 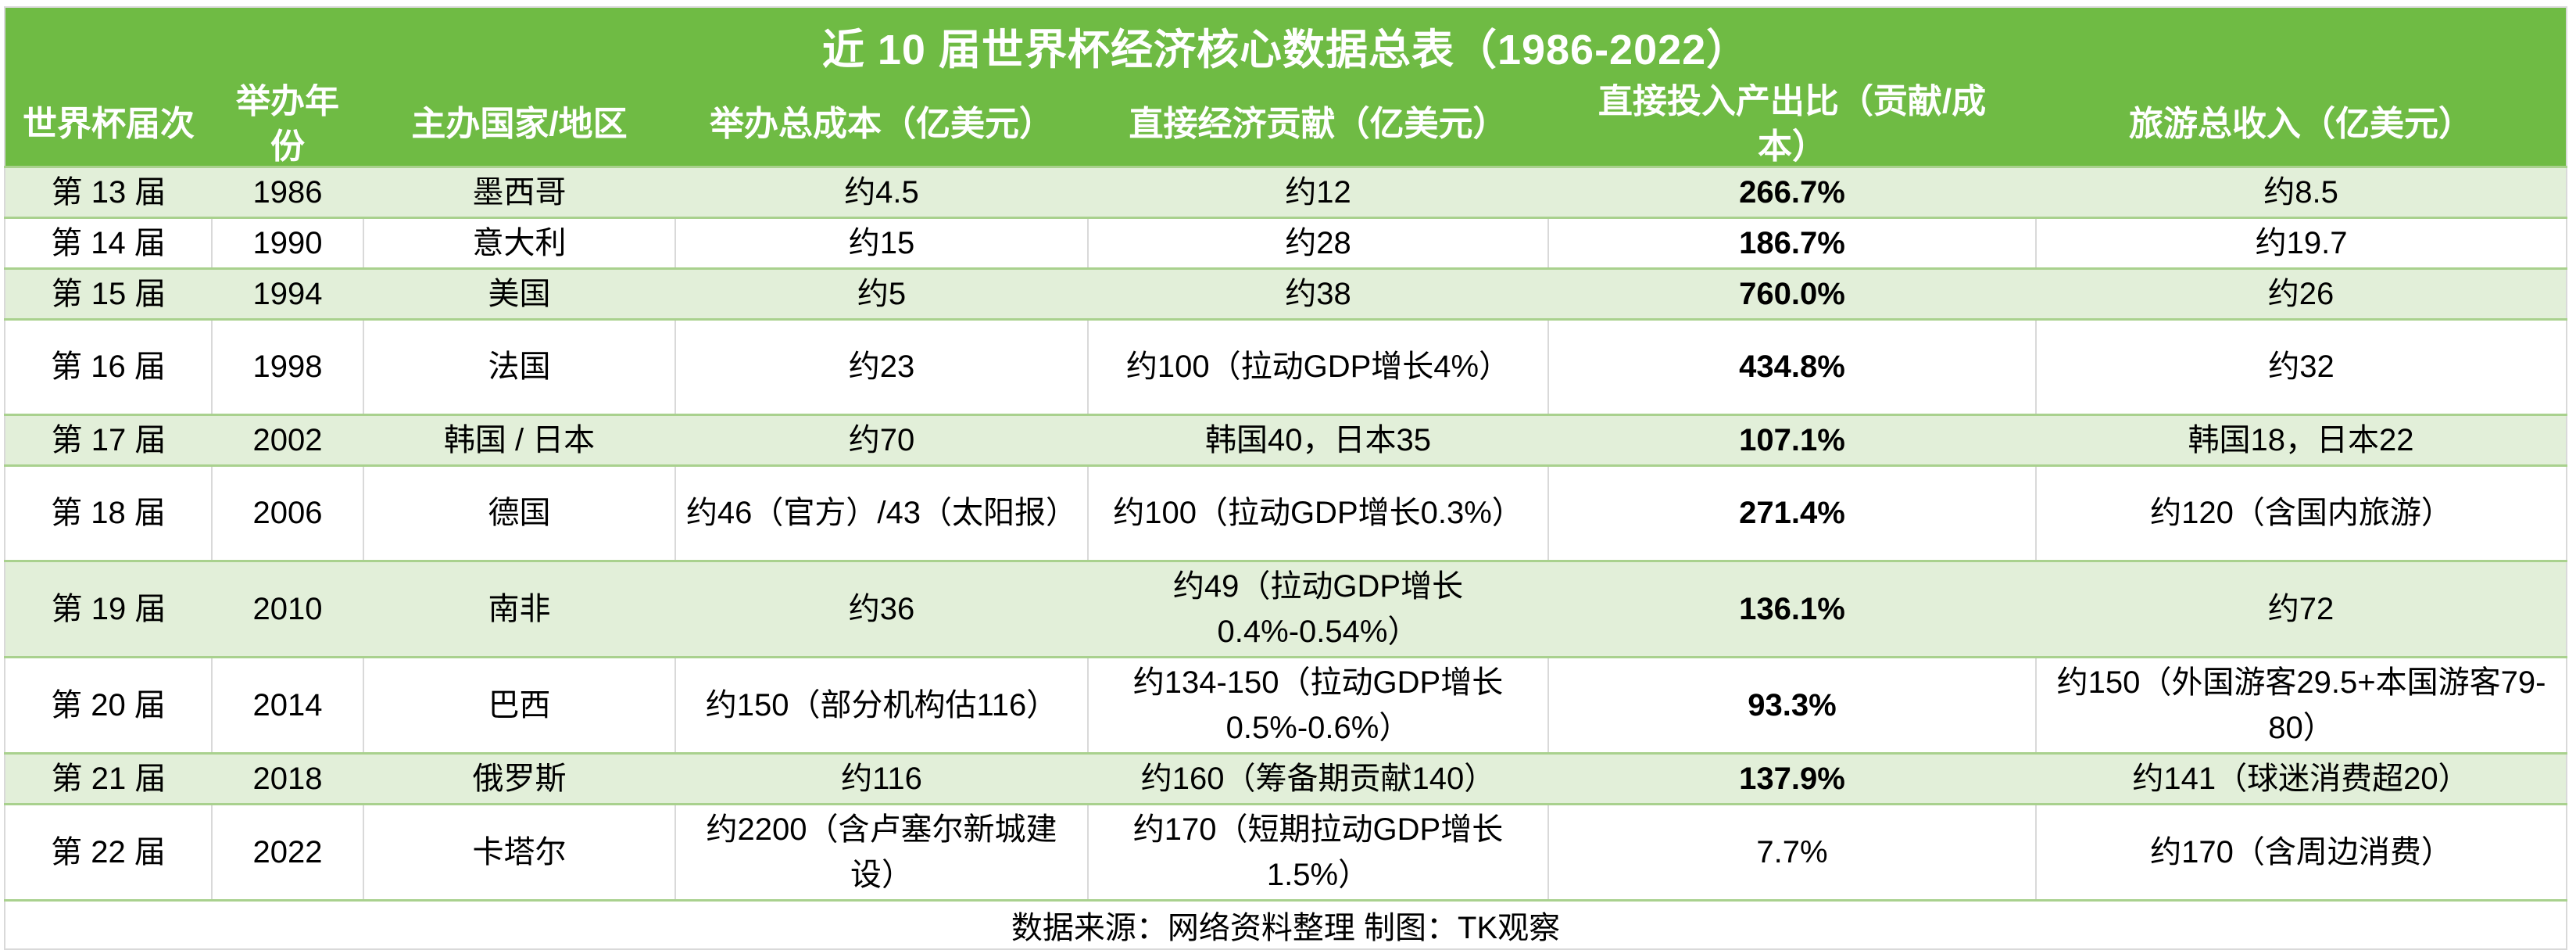 I want to click on cell-ratio: 7.7%, so click(x=1792, y=852).